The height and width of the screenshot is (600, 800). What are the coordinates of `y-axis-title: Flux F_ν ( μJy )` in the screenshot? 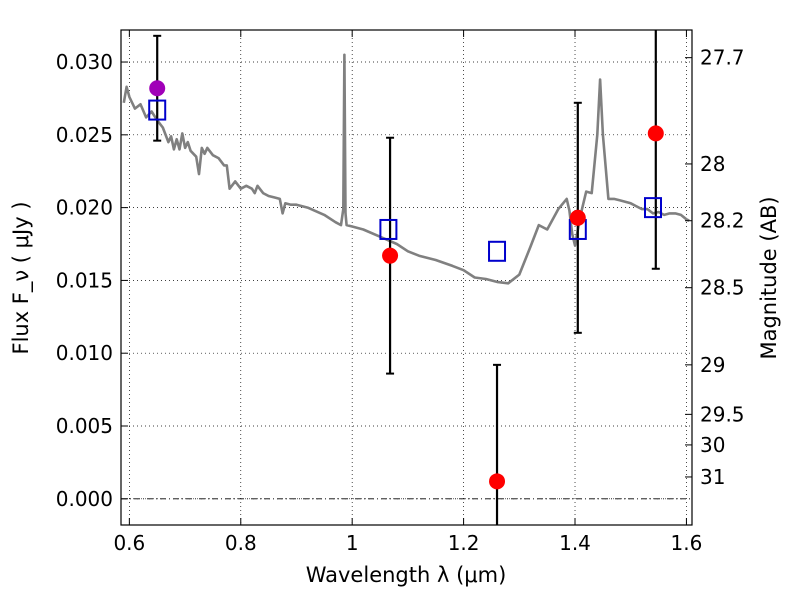 It's located at (21, 277).